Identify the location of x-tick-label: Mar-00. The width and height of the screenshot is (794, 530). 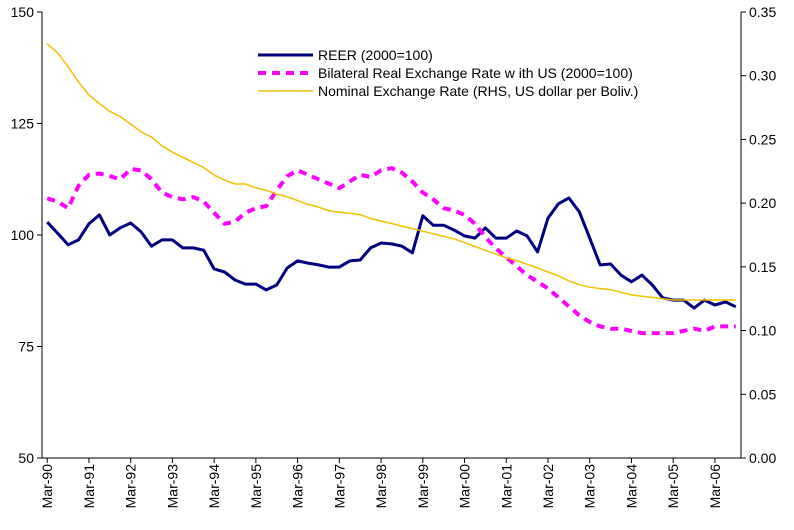
(465, 486).